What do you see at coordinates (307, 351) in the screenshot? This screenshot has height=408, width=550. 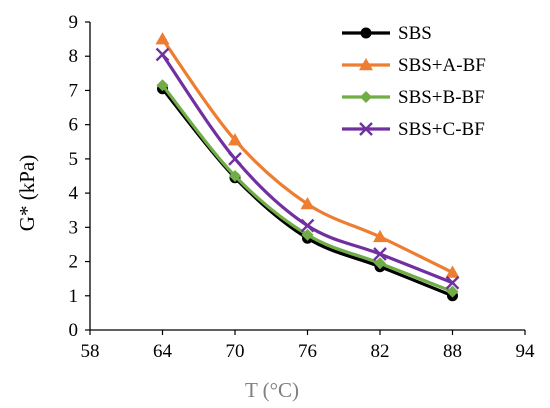 I see `x-tick-label: 76` at bounding box center [307, 351].